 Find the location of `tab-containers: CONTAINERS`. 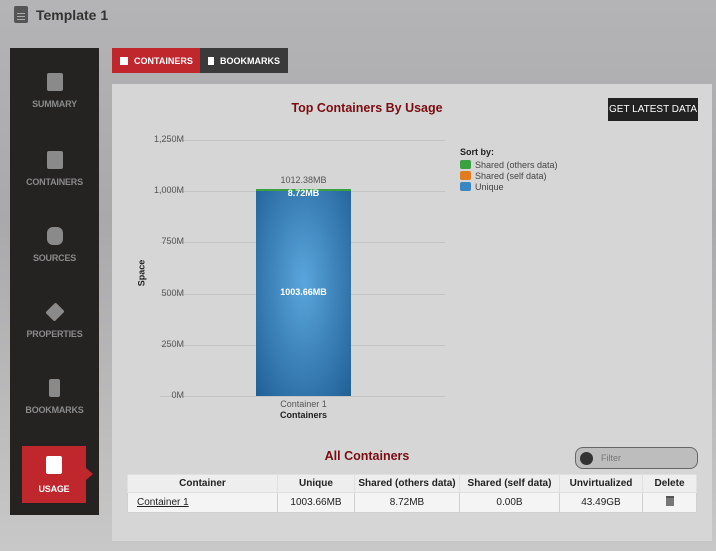

tab-containers: CONTAINERS is located at coordinates (156, 60).